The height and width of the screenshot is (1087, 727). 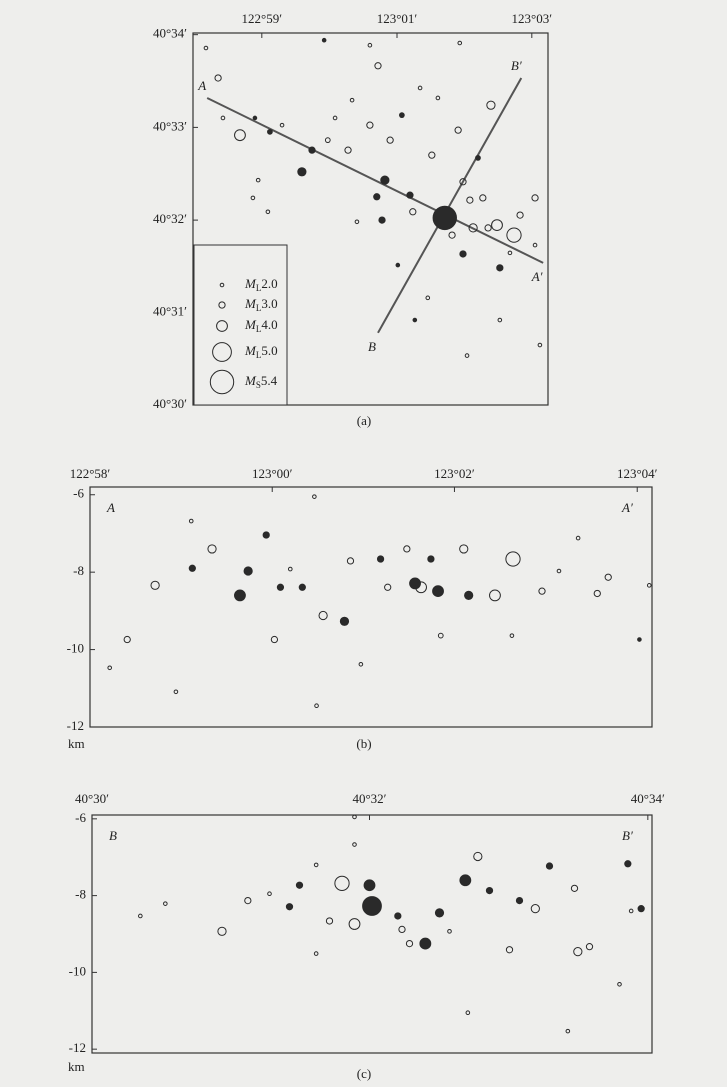 What do you see at coordinates (363, 743) in the screenshot?
I see `caption: (b)` at bounding box center [363, 743].